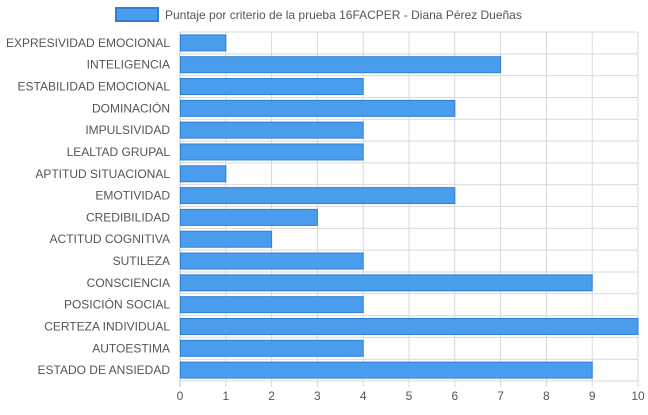 This screenshot has width=648, height=415. I want to click on category-label: AUTOESTIMA, so click(131, 348).